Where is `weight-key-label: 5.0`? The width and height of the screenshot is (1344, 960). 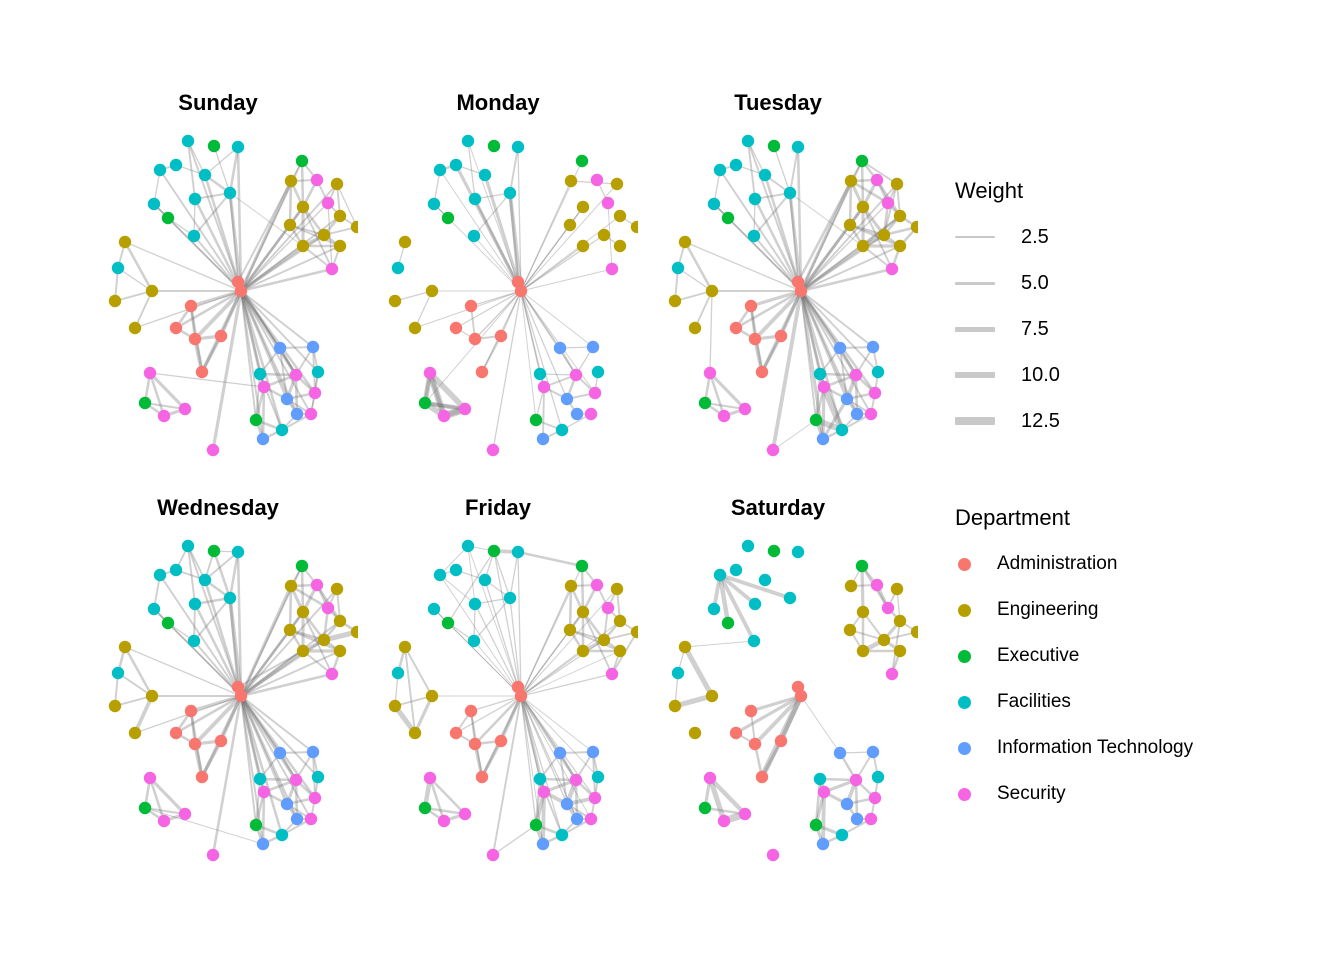 weight-key-label: 5.0 is located at coordinates (1035, 282).